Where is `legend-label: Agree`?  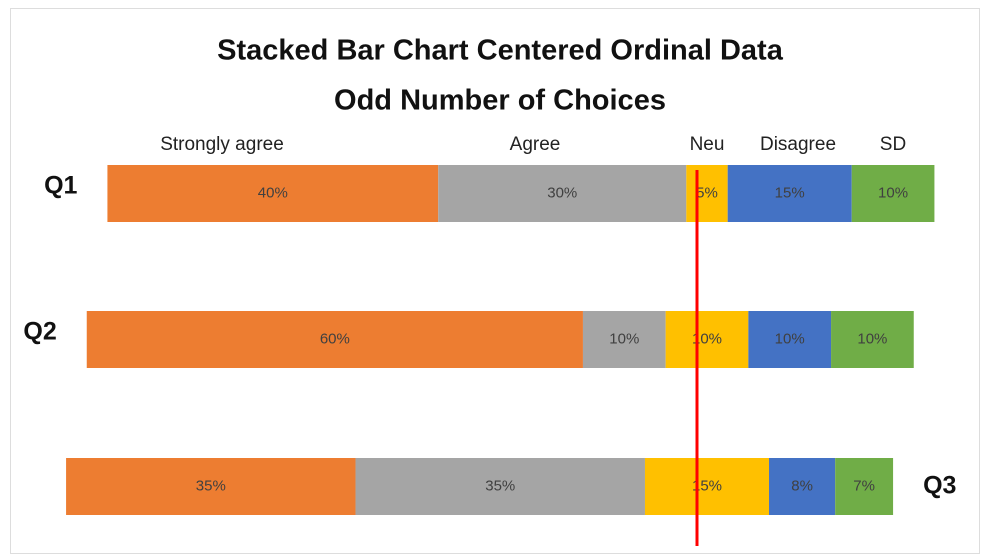
legend-label: Agree is located at coordinates (535, 144).